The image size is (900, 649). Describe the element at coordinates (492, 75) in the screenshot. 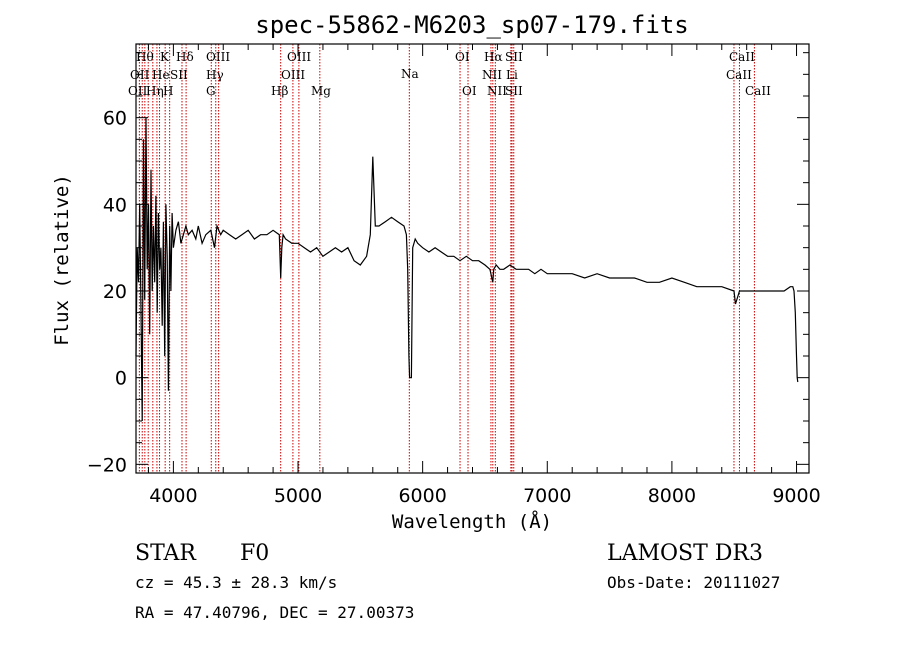

I see `label-nii-6548: NII` at that location.